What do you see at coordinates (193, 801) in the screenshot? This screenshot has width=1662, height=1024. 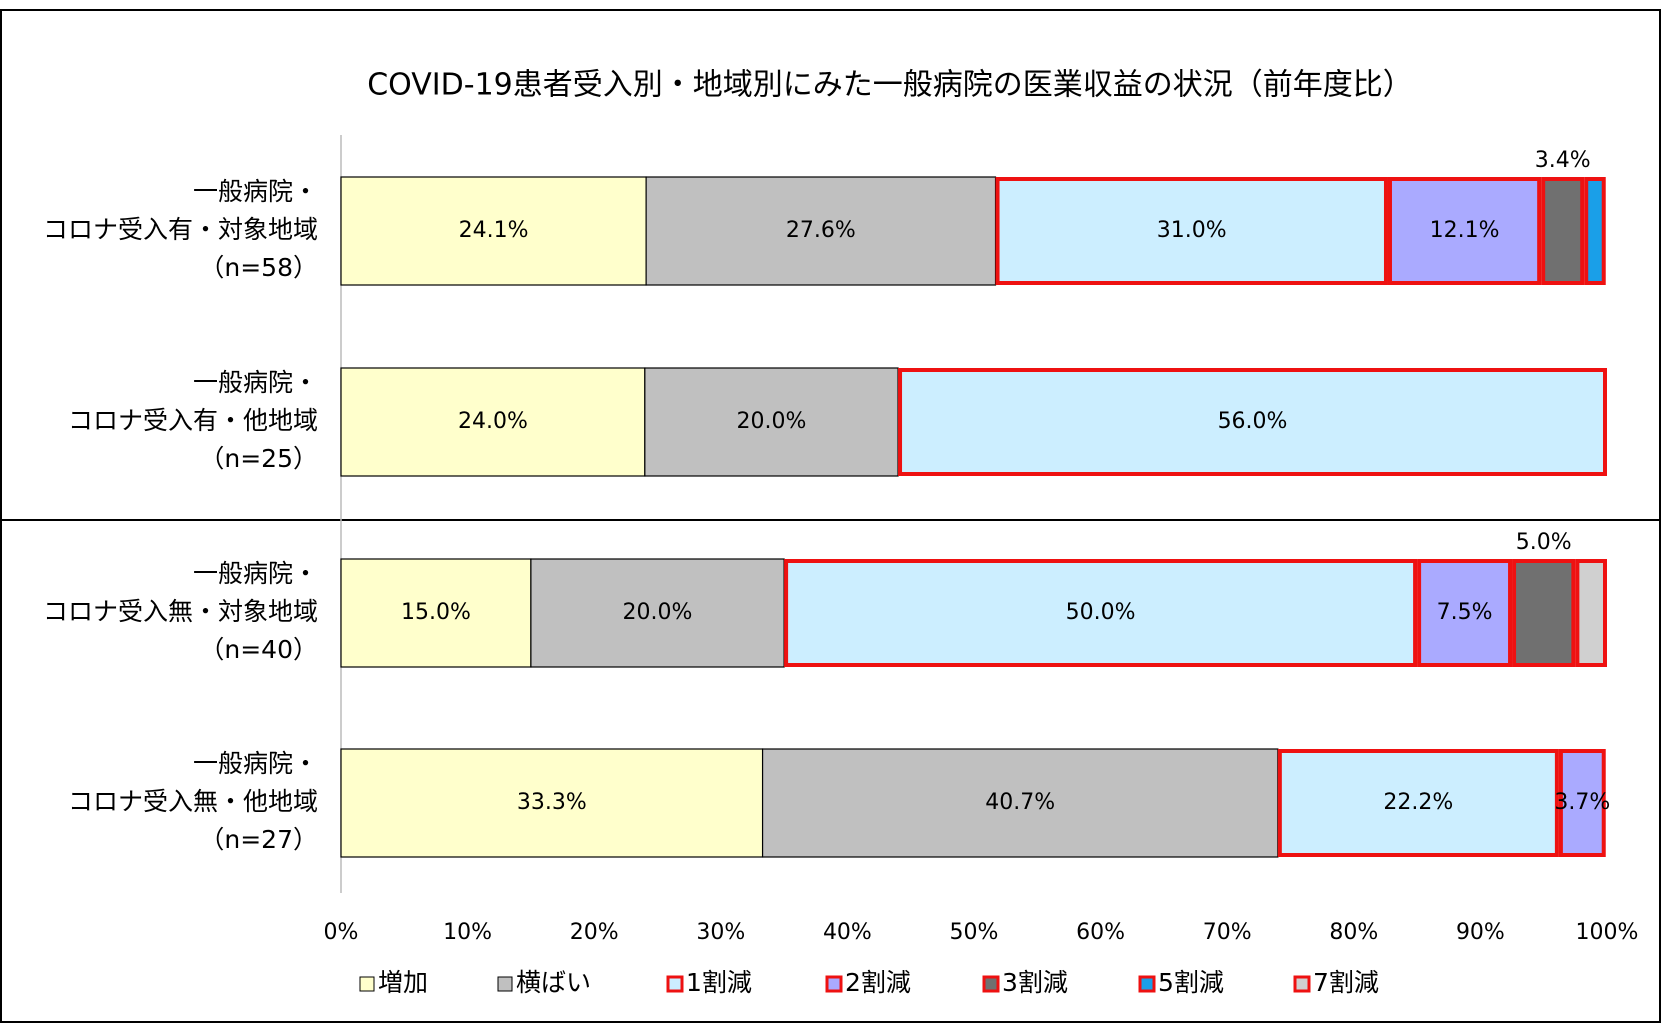 I see `category-label: コロナ受入無・他地域` at bounding box center [193, 801].